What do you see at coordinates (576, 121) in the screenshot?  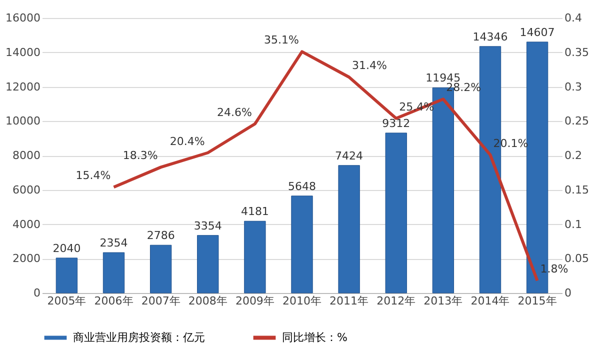 I see `y2-tick-label: 0.25` at bounding box center [576, 121].